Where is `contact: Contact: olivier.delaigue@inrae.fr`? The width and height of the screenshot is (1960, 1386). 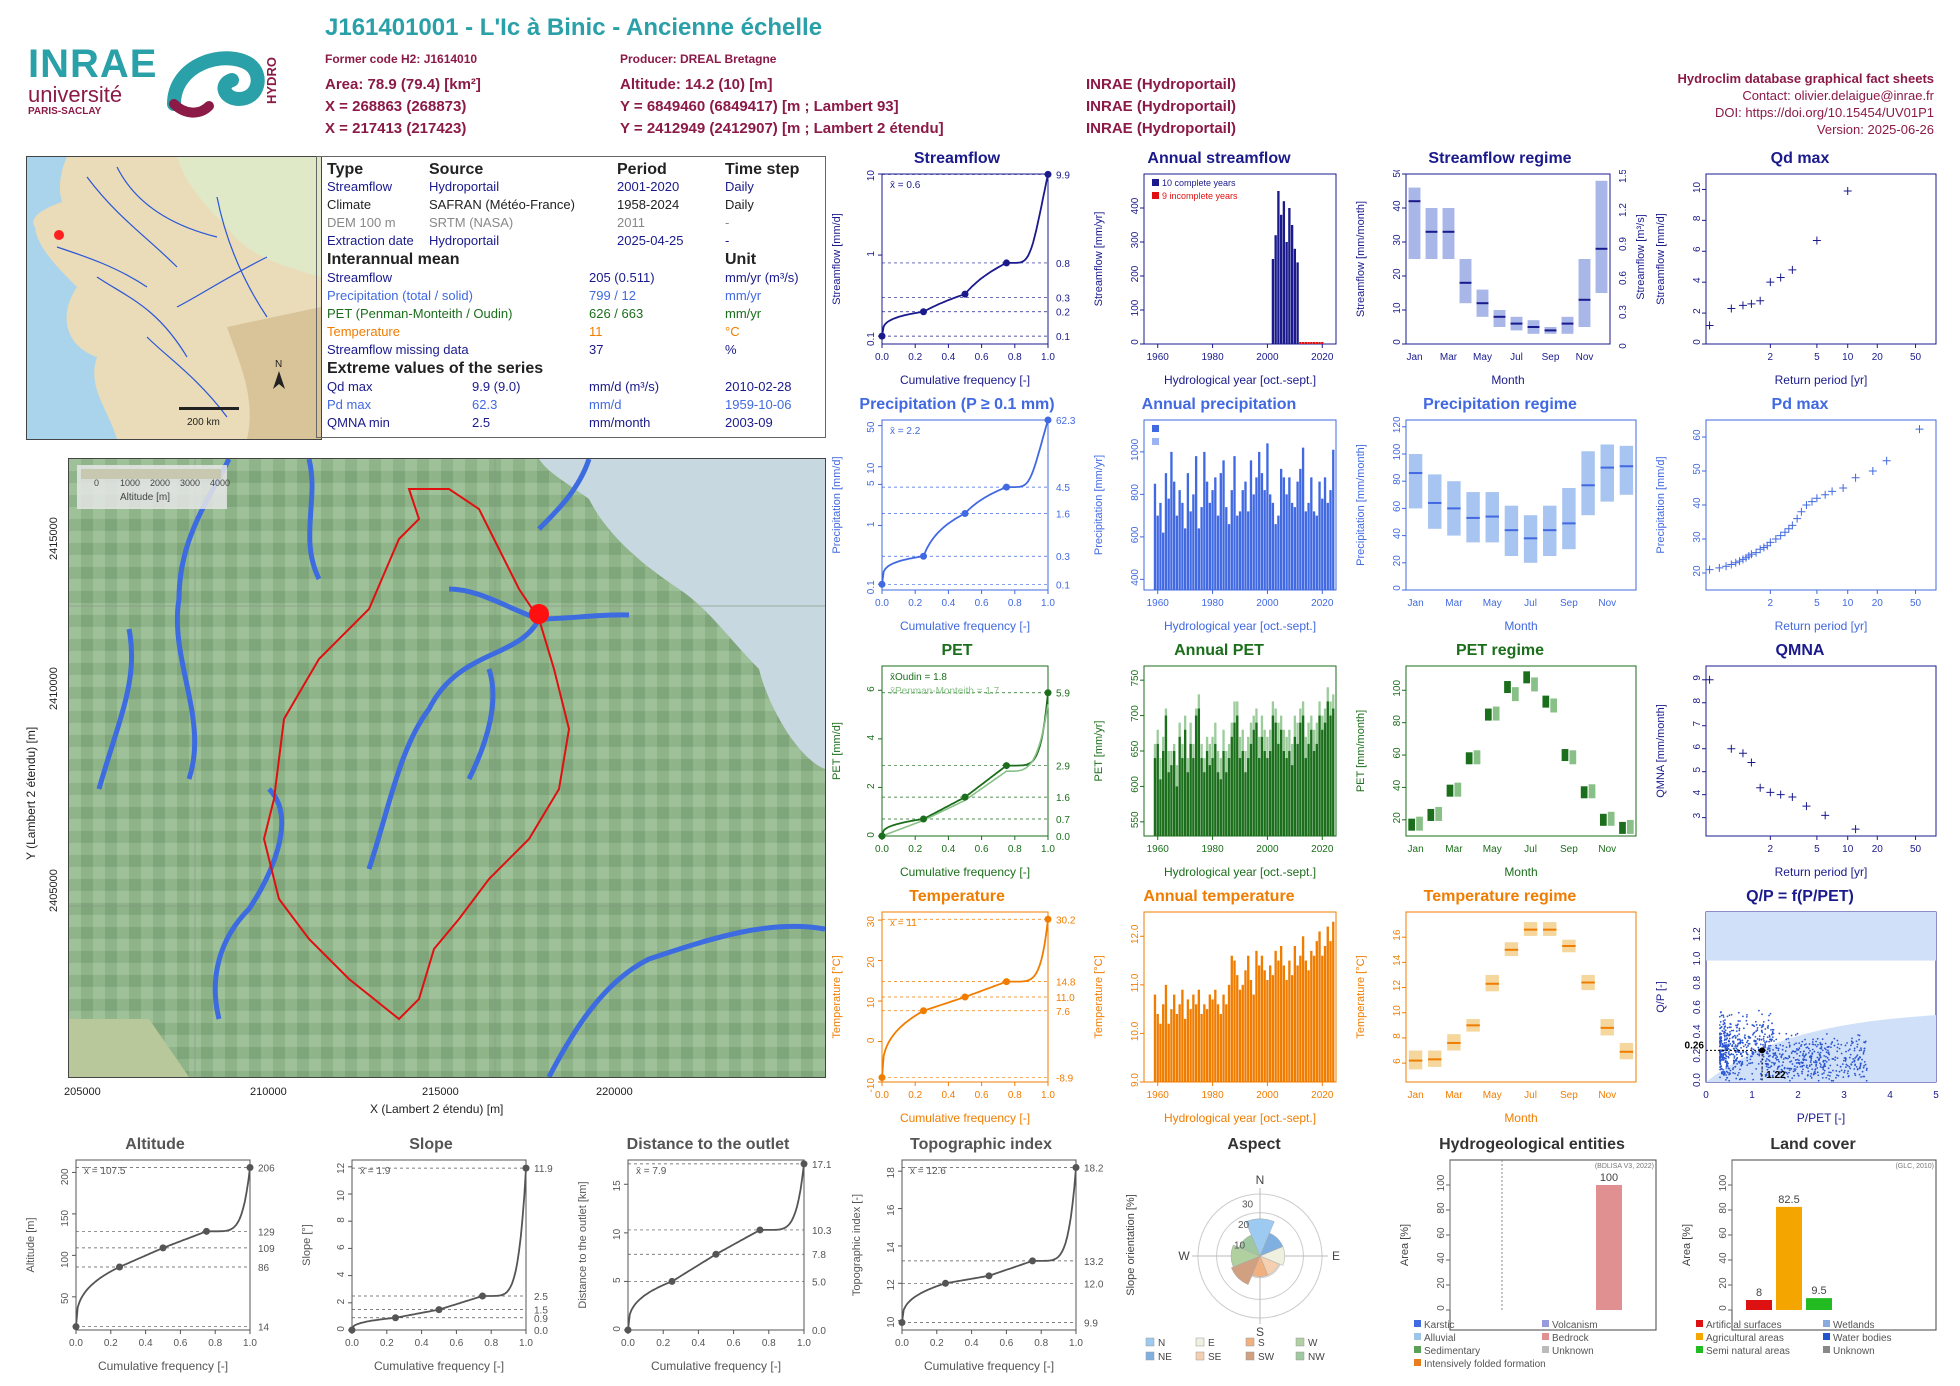
contact: Contact: olivier.delaigue@inrae.fr is located at coordinates (1838, 95).